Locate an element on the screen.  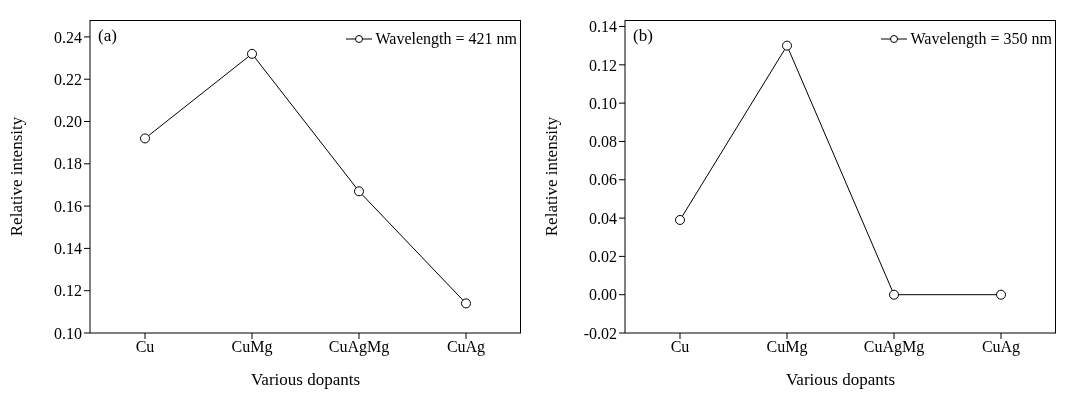
annotation: (b) is located at coordinates (643, 36).